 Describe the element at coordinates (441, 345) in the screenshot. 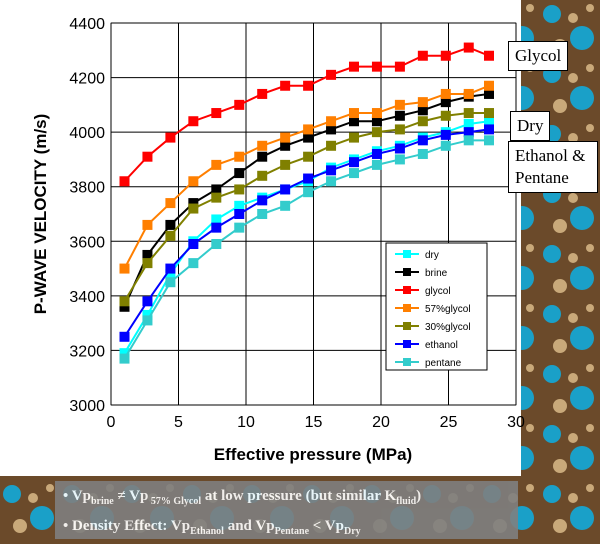

I see `legend-label: ethanol` at that location.